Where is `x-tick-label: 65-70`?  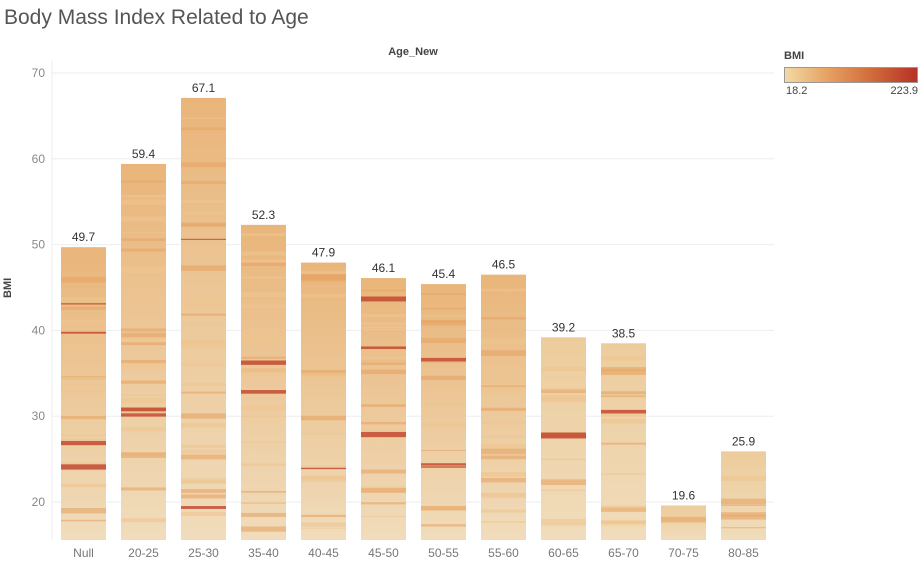
x-tick-label: 65-70 is located at coordinates (623, 553).